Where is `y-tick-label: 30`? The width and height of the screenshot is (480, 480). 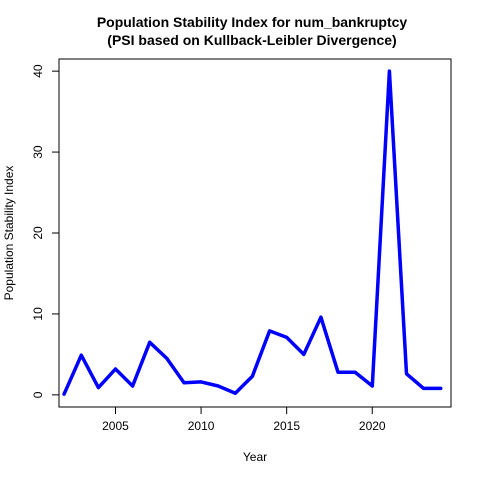
y-tick-label: 30 is located at coordinates (38, 152).